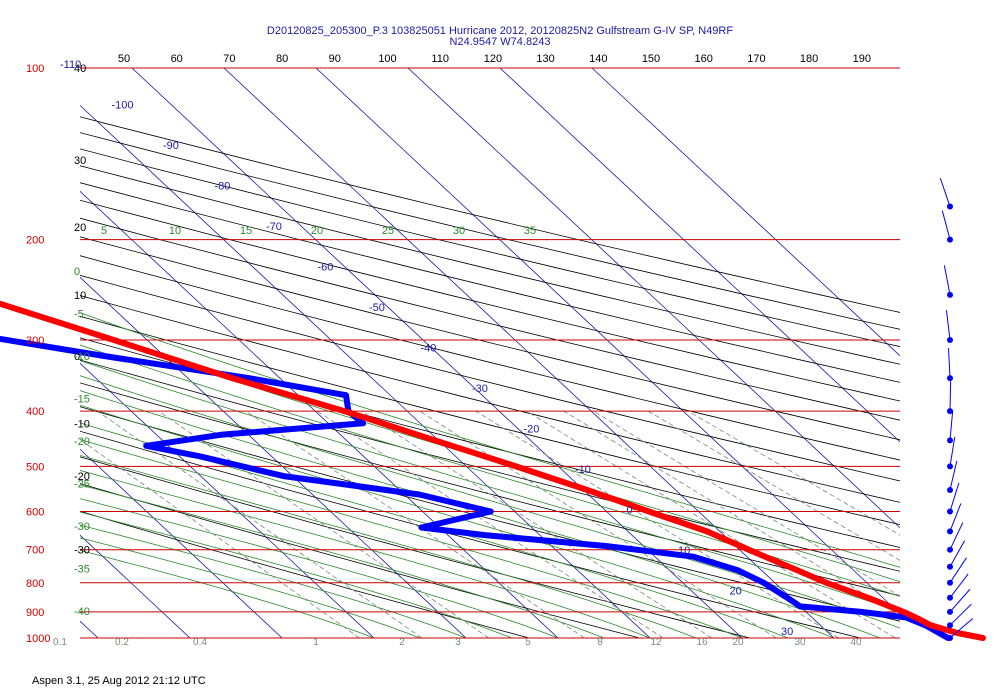 The height and width of the screenshot is (700, 1000). What do you see at coordinates (82, 527) in the screenshot?
I see `moist-adiabat-label: -30` at bounding box center [82, 527].